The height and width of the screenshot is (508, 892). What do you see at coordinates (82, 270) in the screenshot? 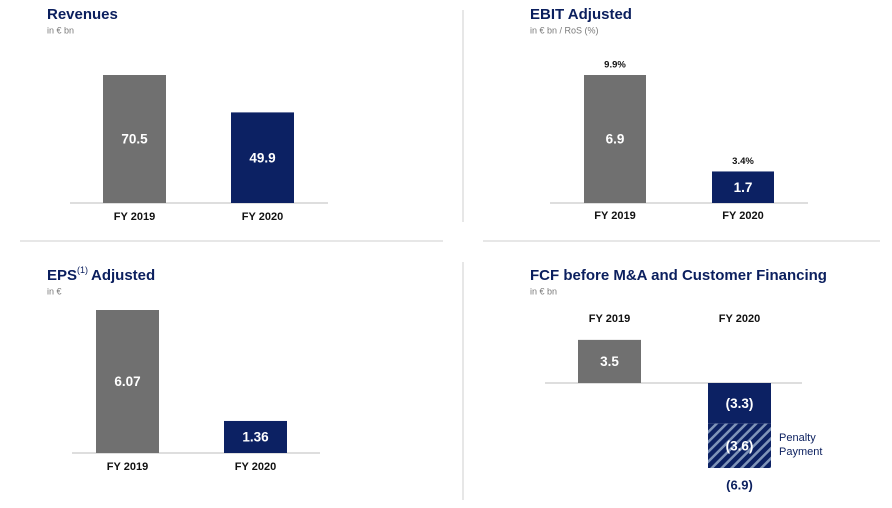
I see `title-superscript: (1)` at bounding box center [82, 270].